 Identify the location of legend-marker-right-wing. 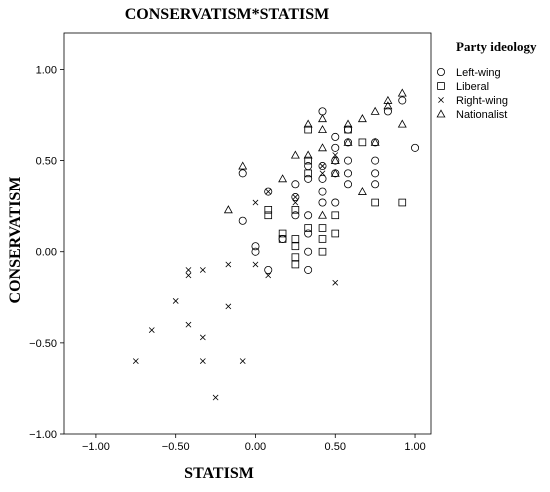
(441, 100).